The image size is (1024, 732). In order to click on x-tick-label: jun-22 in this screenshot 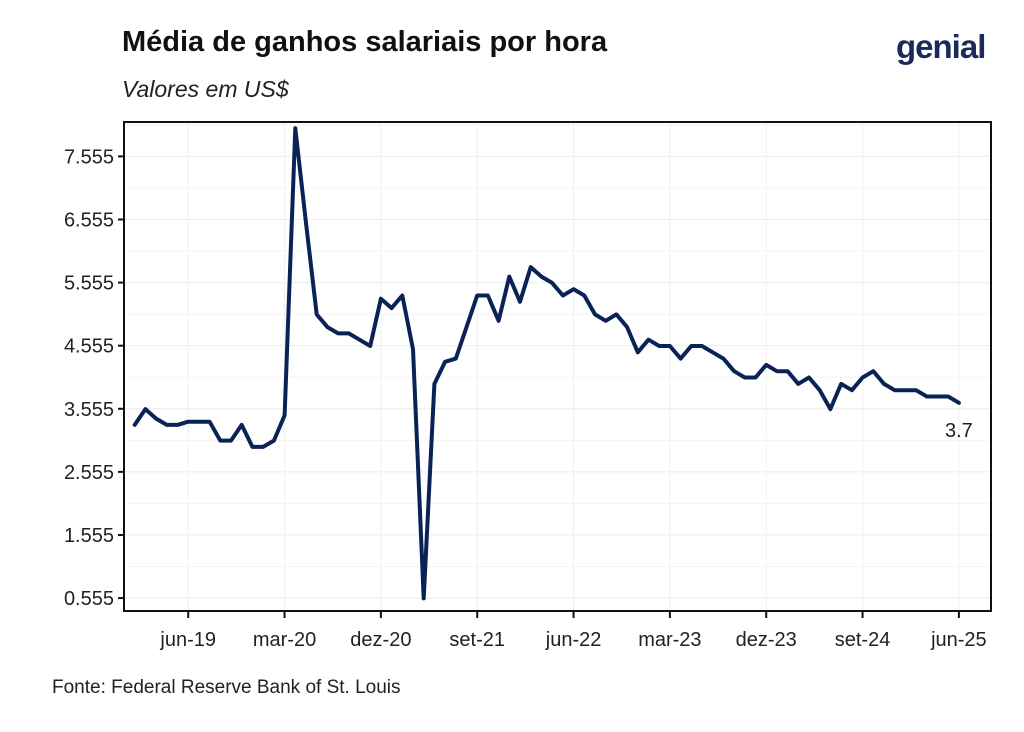, I will do `click(573, 640)`.